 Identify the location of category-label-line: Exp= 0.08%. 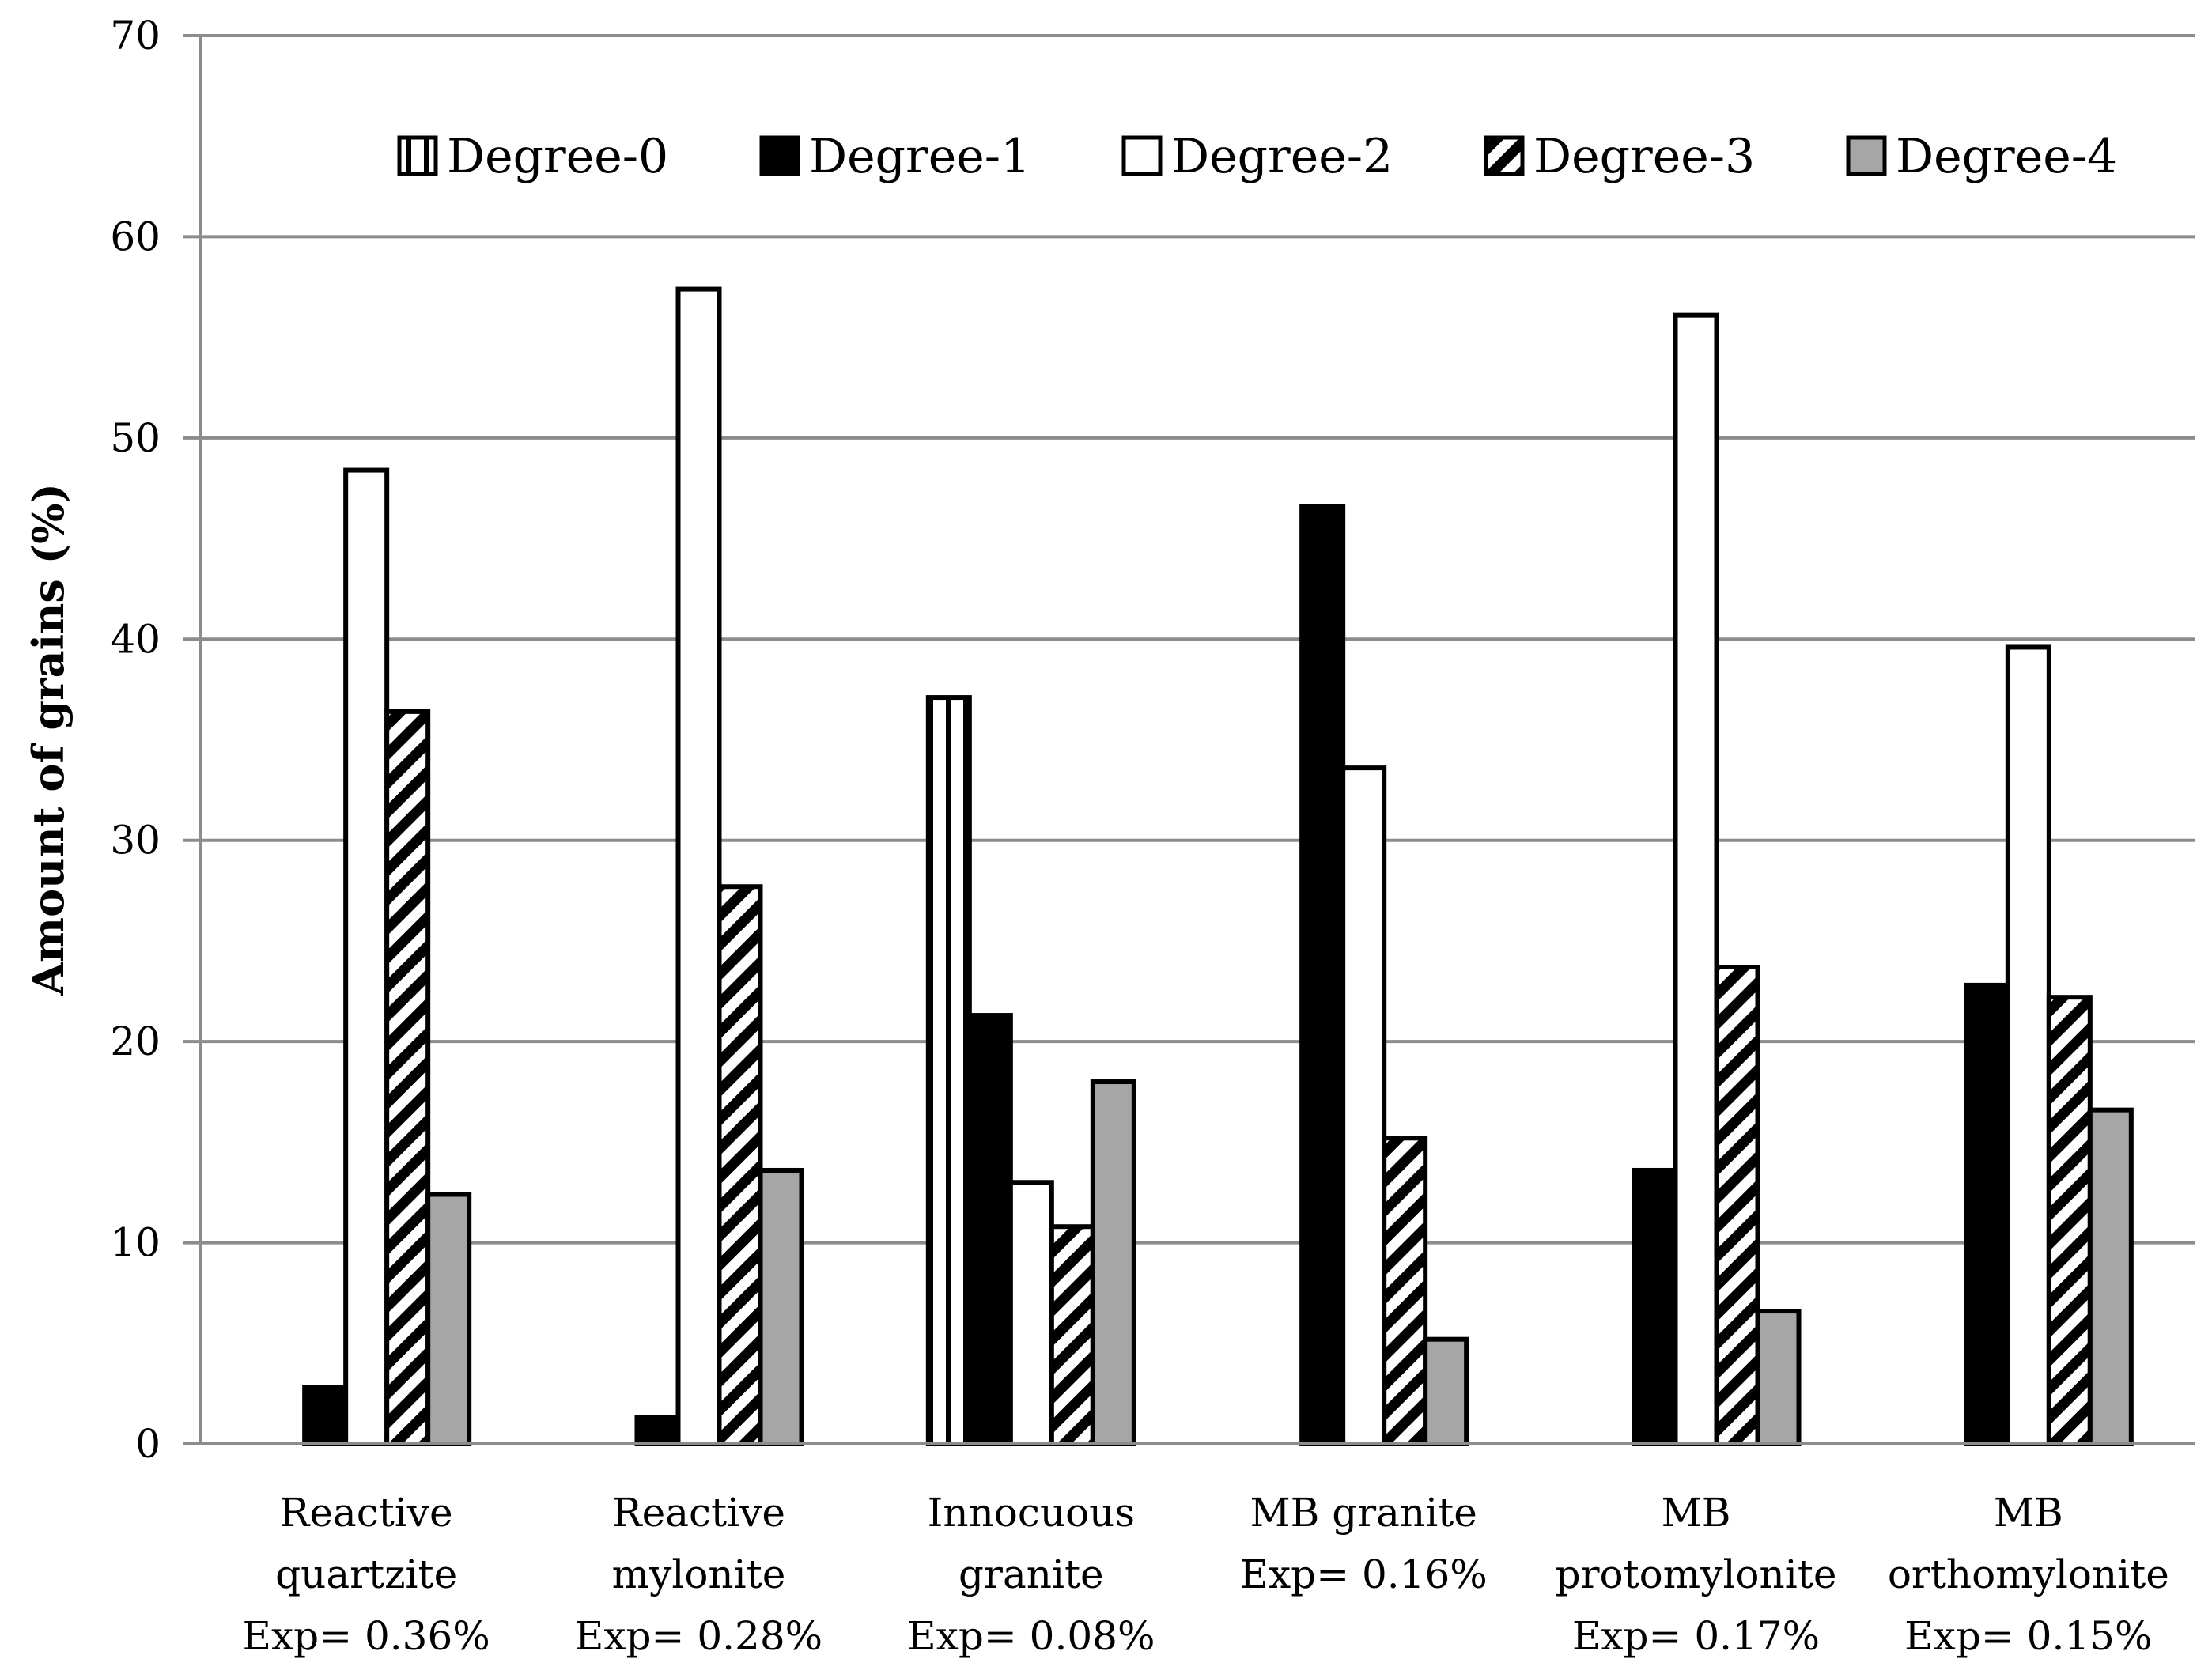
(1031, 1636).